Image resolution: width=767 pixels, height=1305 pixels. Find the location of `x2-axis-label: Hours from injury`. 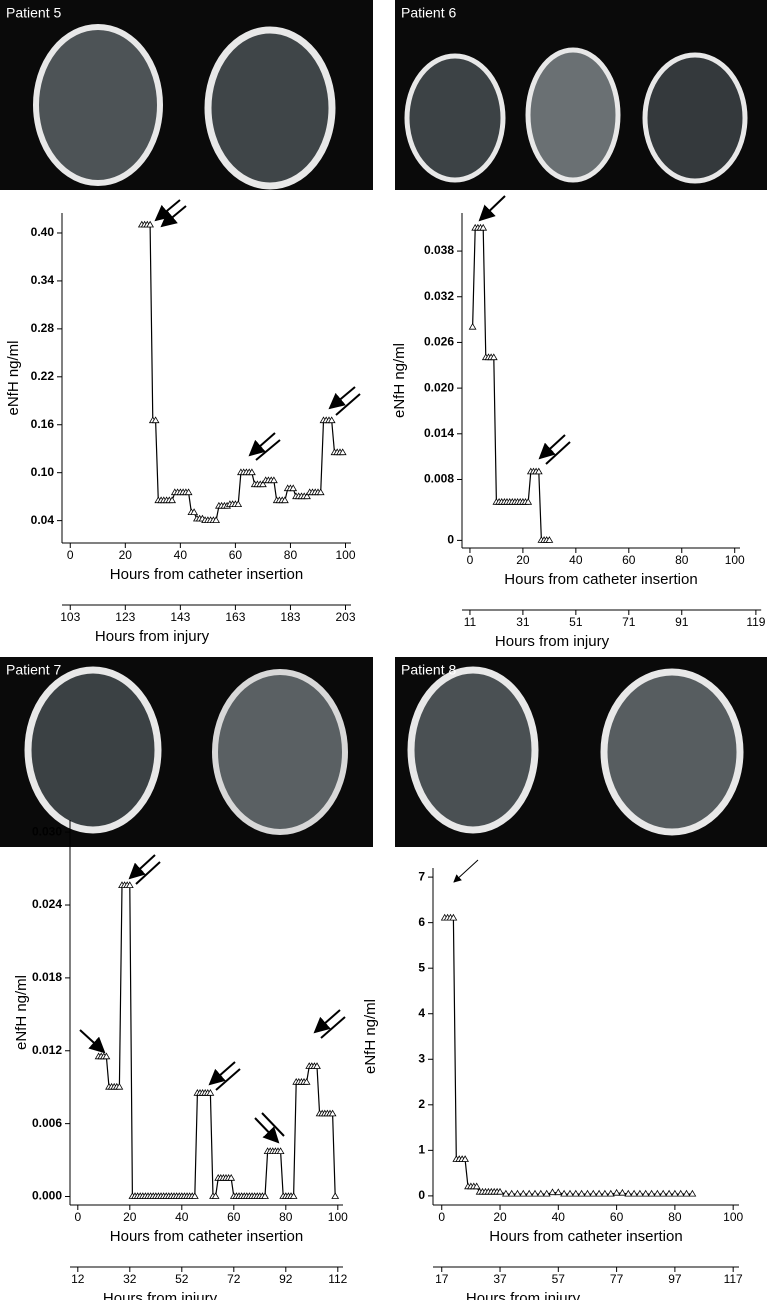

x2-axis-label: Hours from injury is located at coordinates (523, 1295).